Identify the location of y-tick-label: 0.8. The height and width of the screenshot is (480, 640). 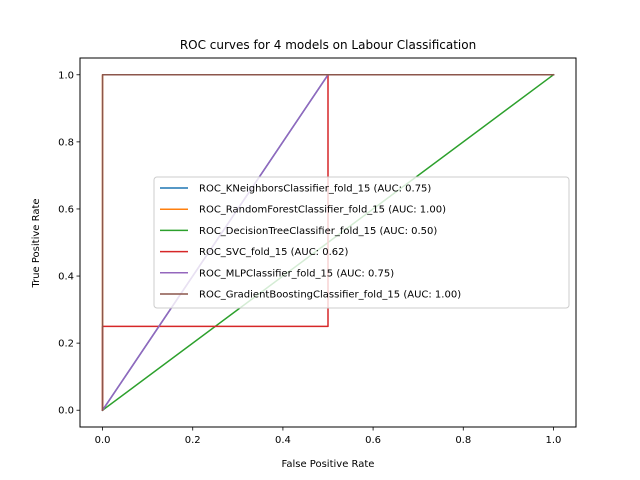
(66, 142).